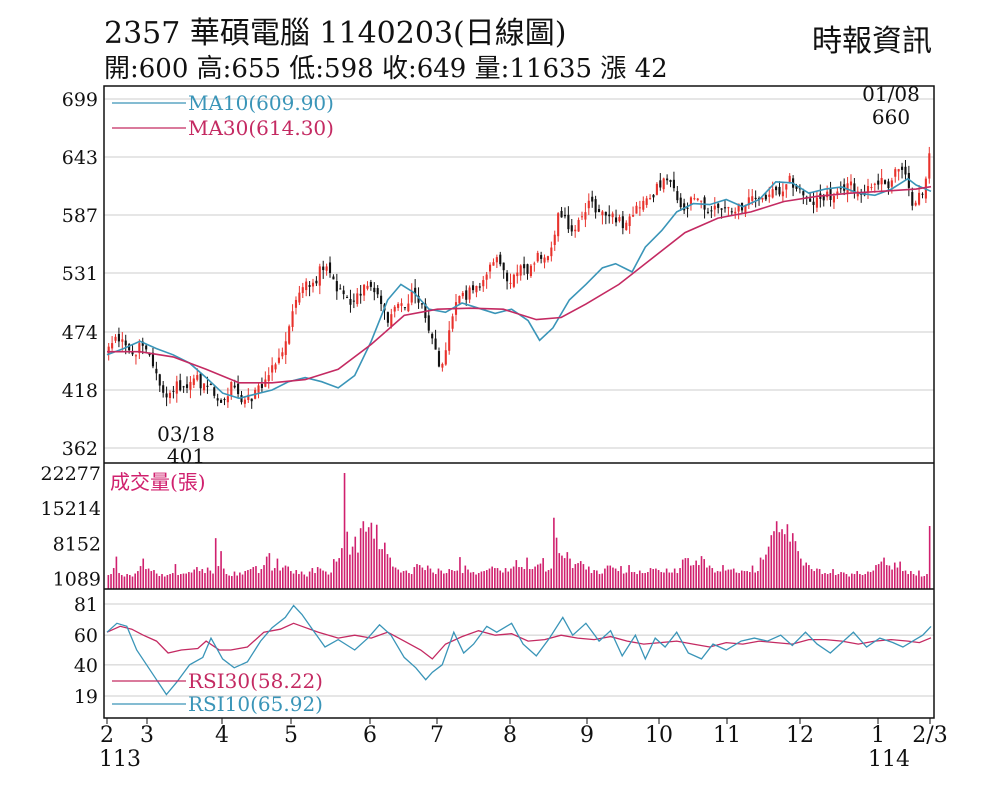 This screenshot has height=800, width=1000. Describe the element at coordinates (519, 531) in the screenshot. I see `volume-bars` at that location.